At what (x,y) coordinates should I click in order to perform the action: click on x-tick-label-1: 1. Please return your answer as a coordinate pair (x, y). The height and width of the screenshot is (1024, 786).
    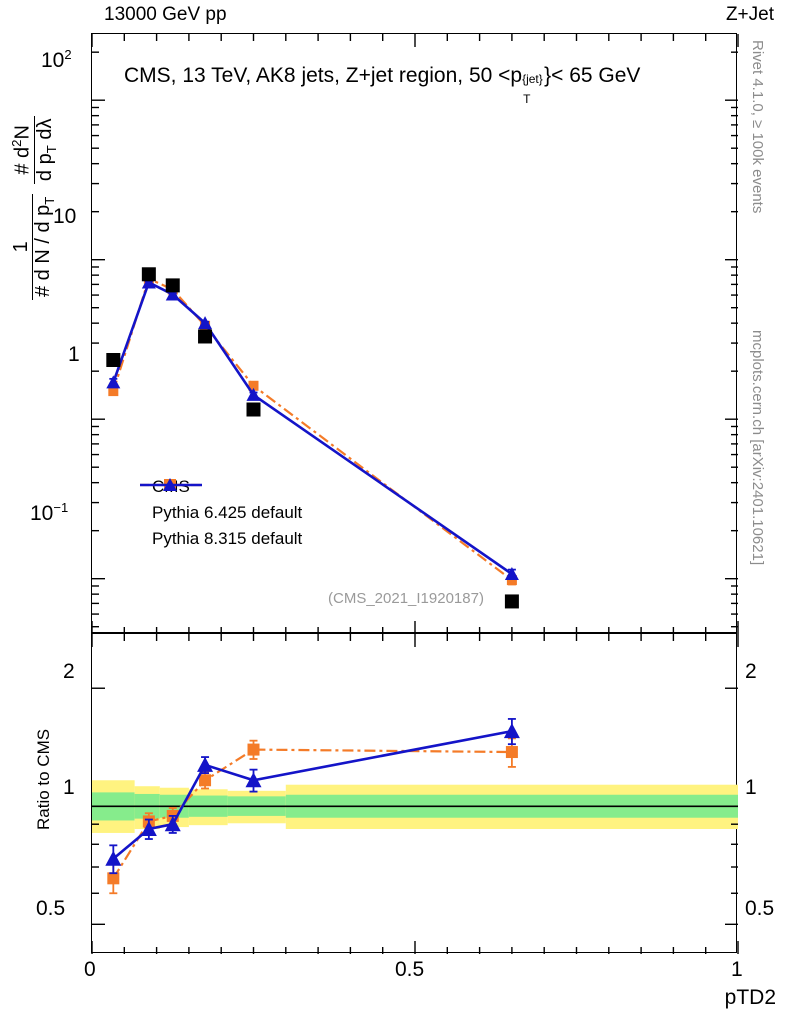
    Looking at the image, I should click on (737, 969).